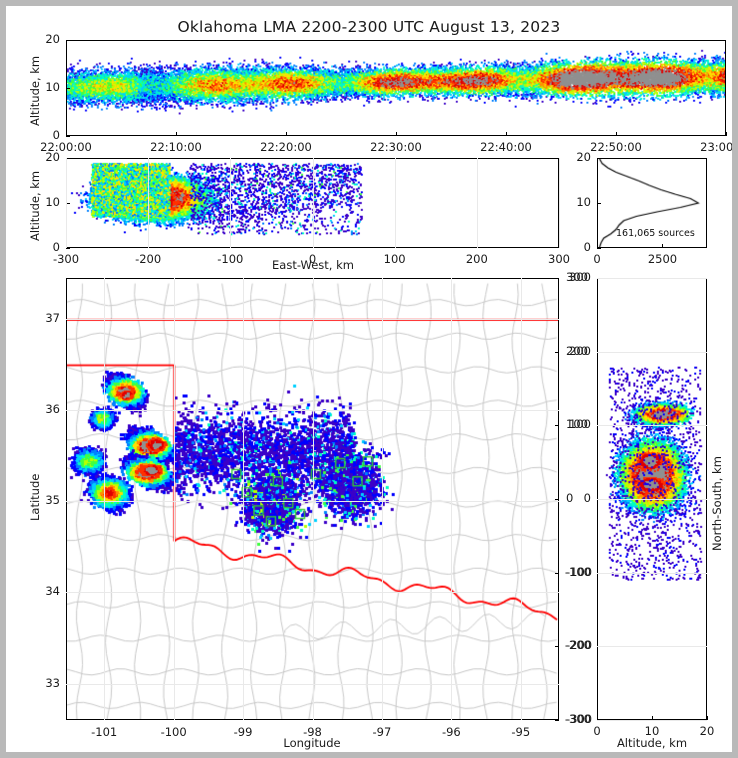  I want to click on axis-tick-label: -95, so click(521, 732).